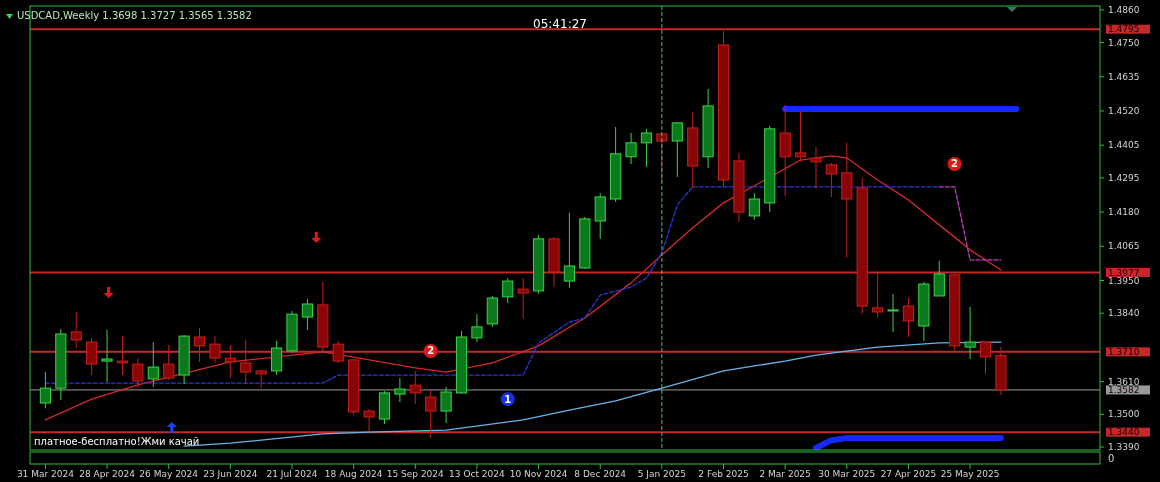 This screenshot has width=1160, height=482. I want to click on y-tick-label: 1.4635, so click(1124, 76).